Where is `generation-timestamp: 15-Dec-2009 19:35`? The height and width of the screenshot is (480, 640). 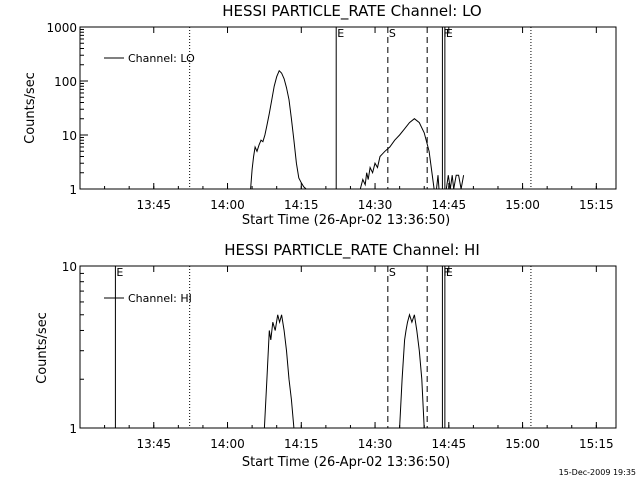
generation-timestamp: 15-Dec-2009 19:35 is located at coordinates (597, 472).